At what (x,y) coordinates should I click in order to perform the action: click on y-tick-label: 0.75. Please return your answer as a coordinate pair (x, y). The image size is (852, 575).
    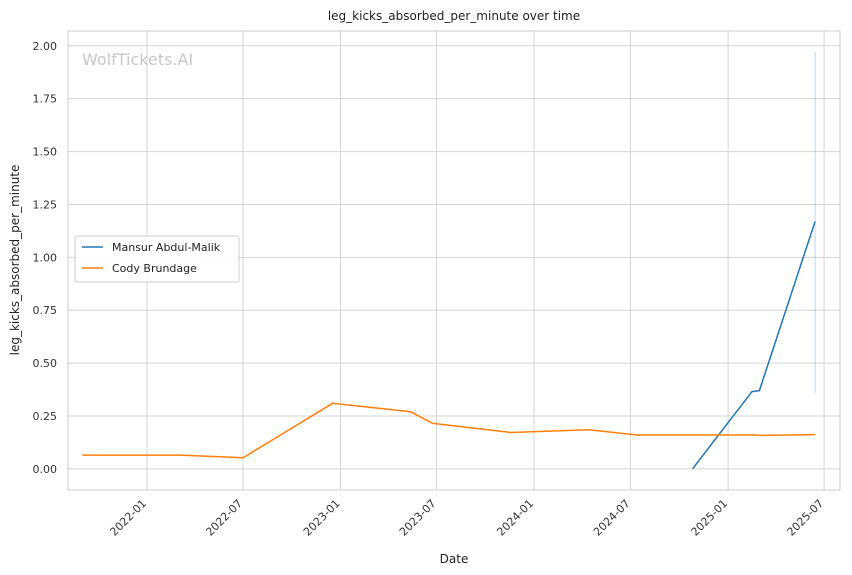
    Looking at the image, I should click on (45, 310).